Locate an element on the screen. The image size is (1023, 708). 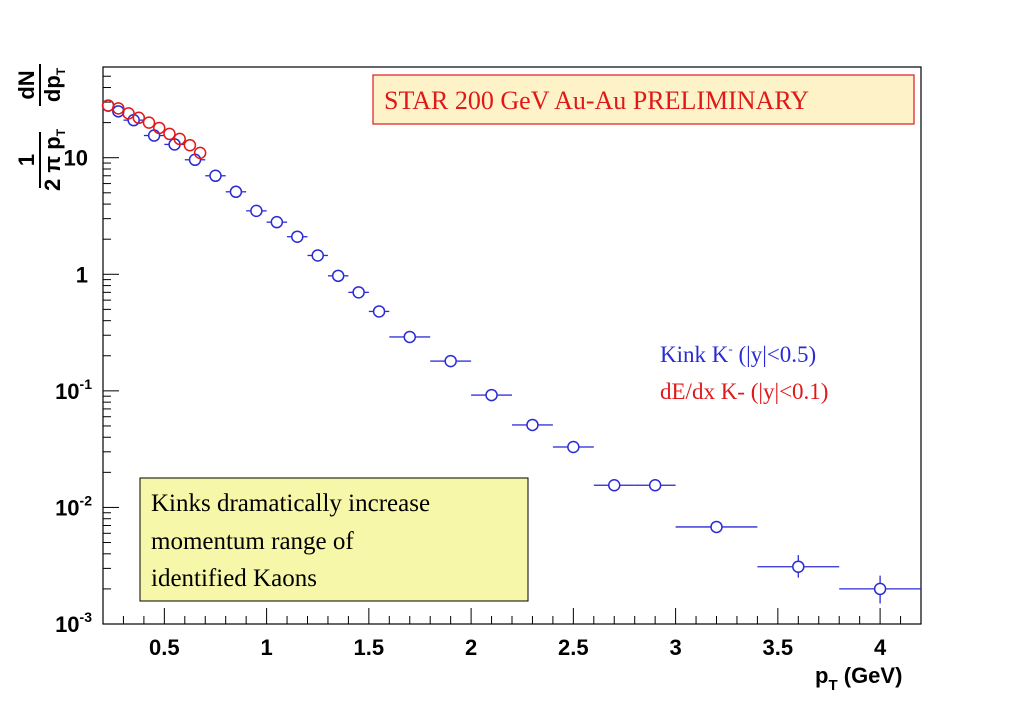
legend: Kink K- (|y|<0.5) dE/dx K- (|y|<0.1) is located at coordinates (744, 372).